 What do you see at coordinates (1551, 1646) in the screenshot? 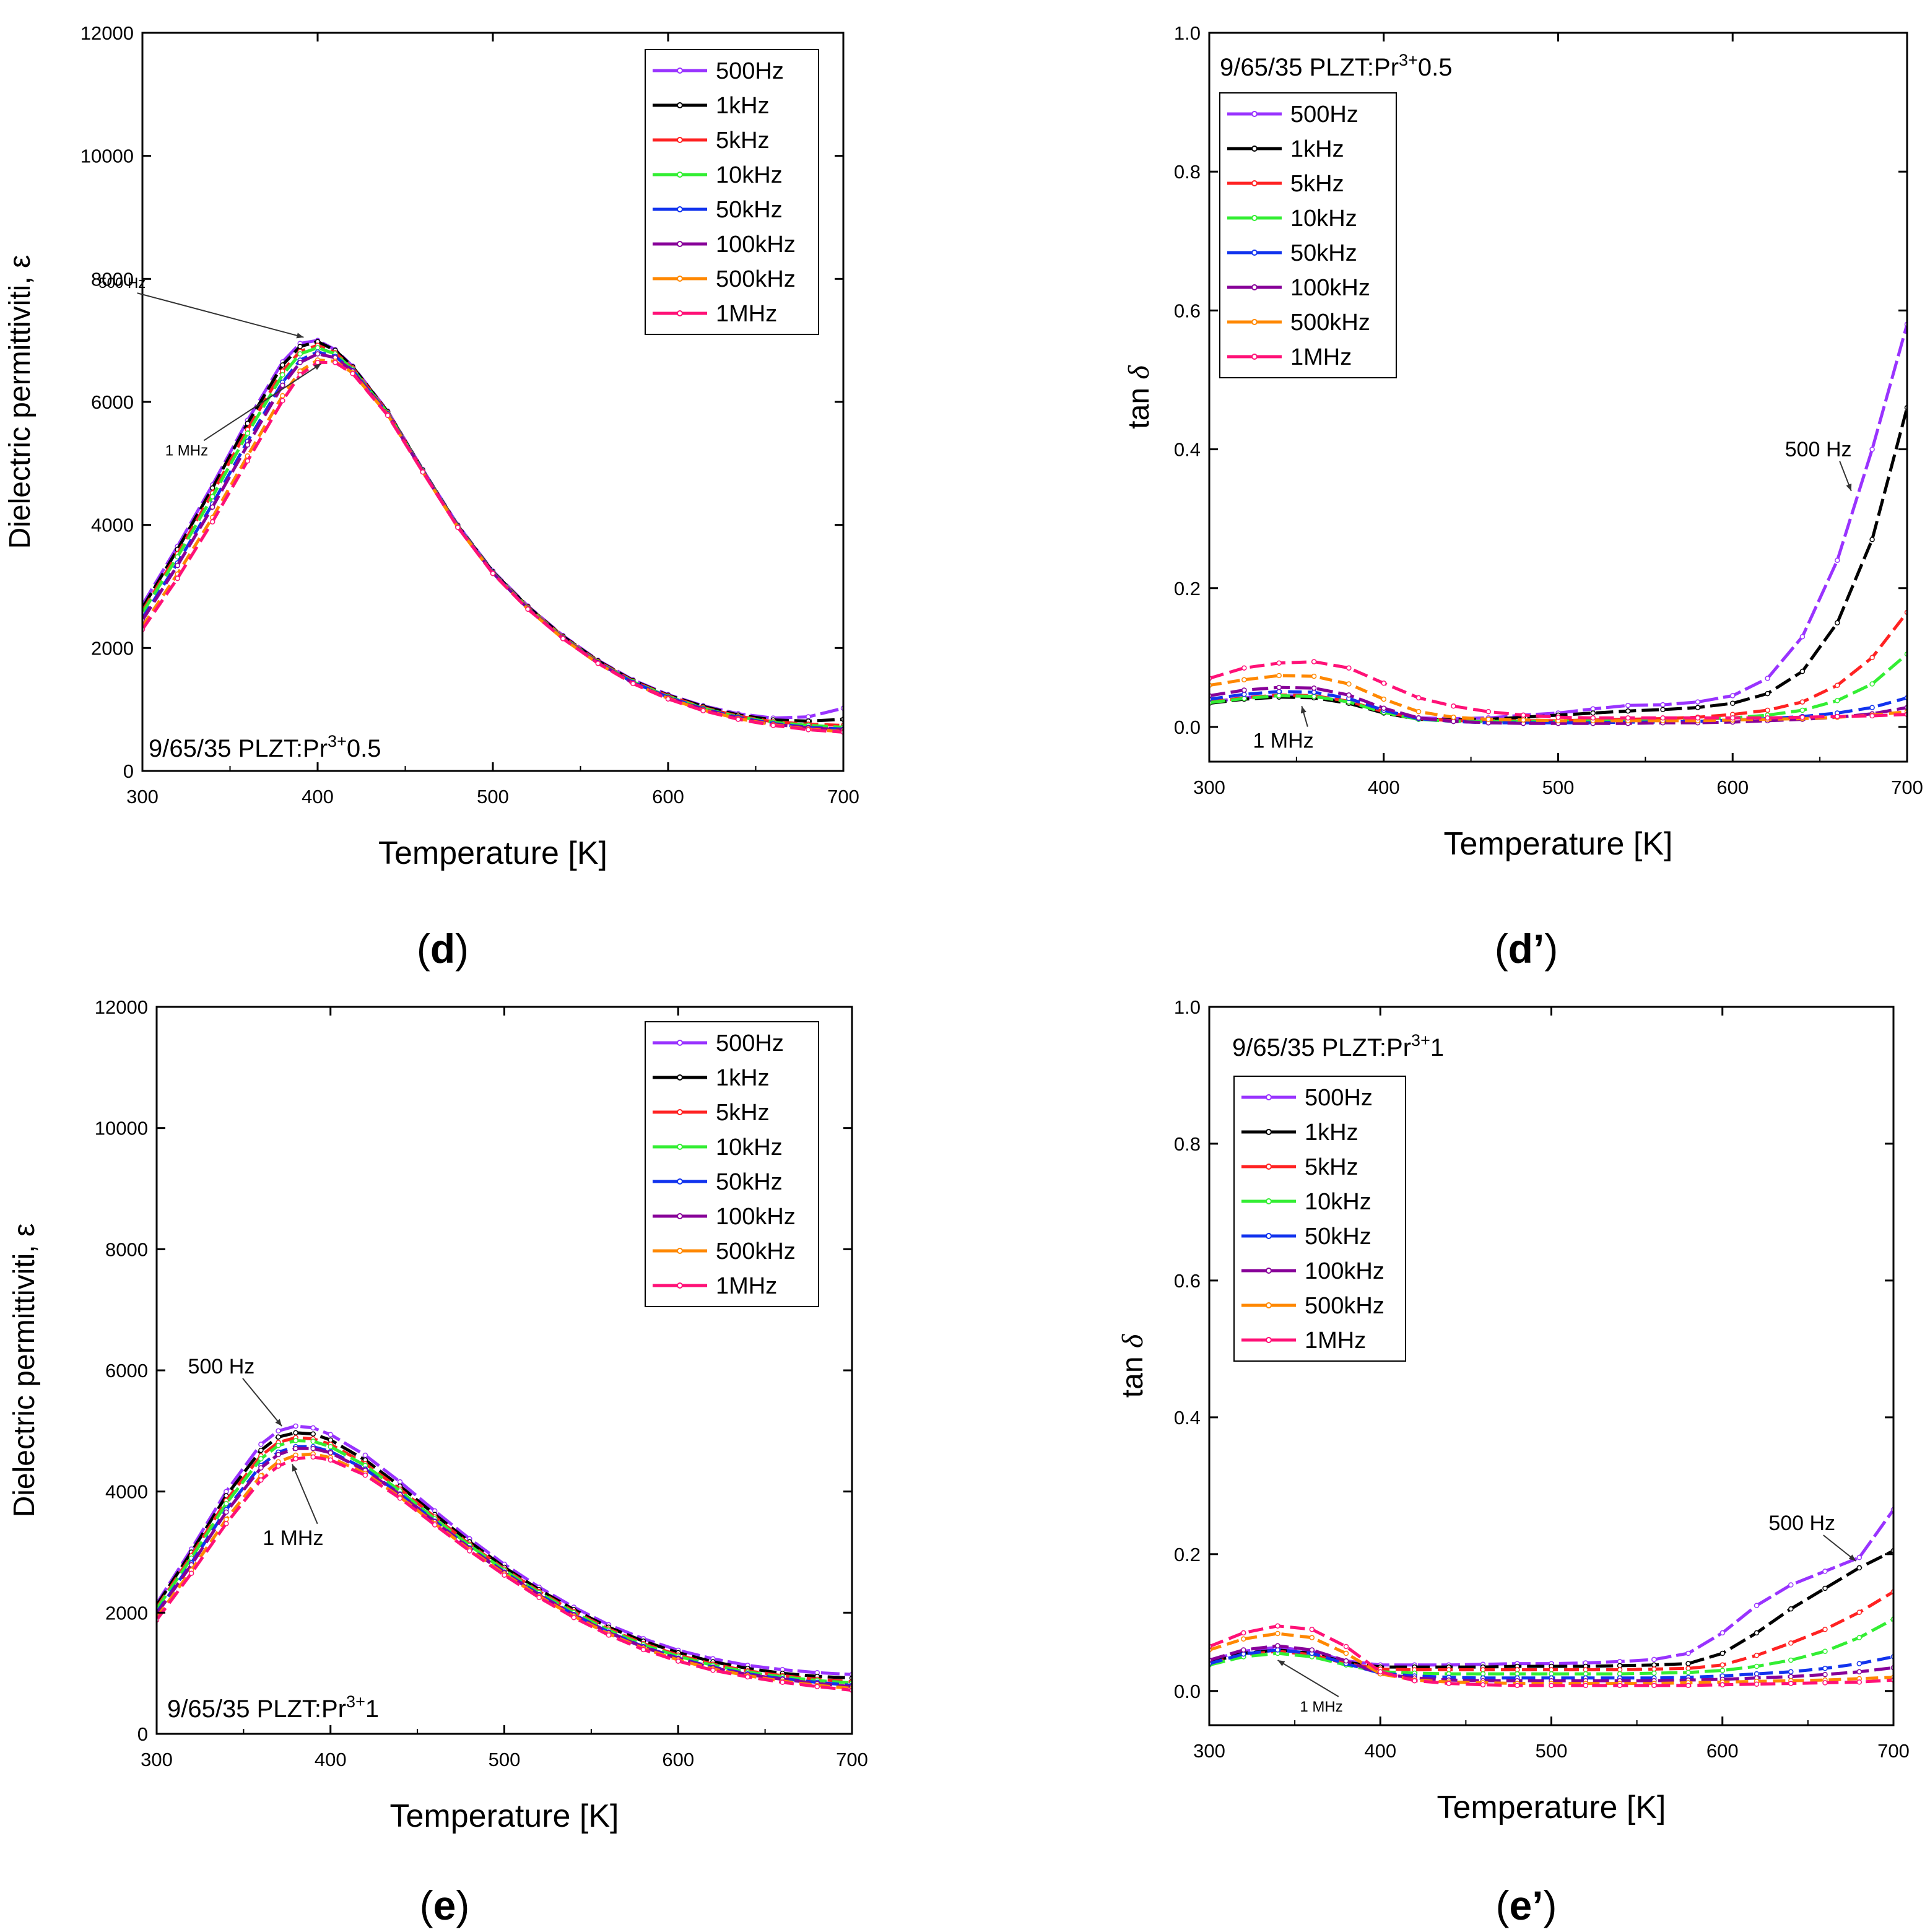
I see `series-line-10kHz` at bounding box center [1551, 1646].